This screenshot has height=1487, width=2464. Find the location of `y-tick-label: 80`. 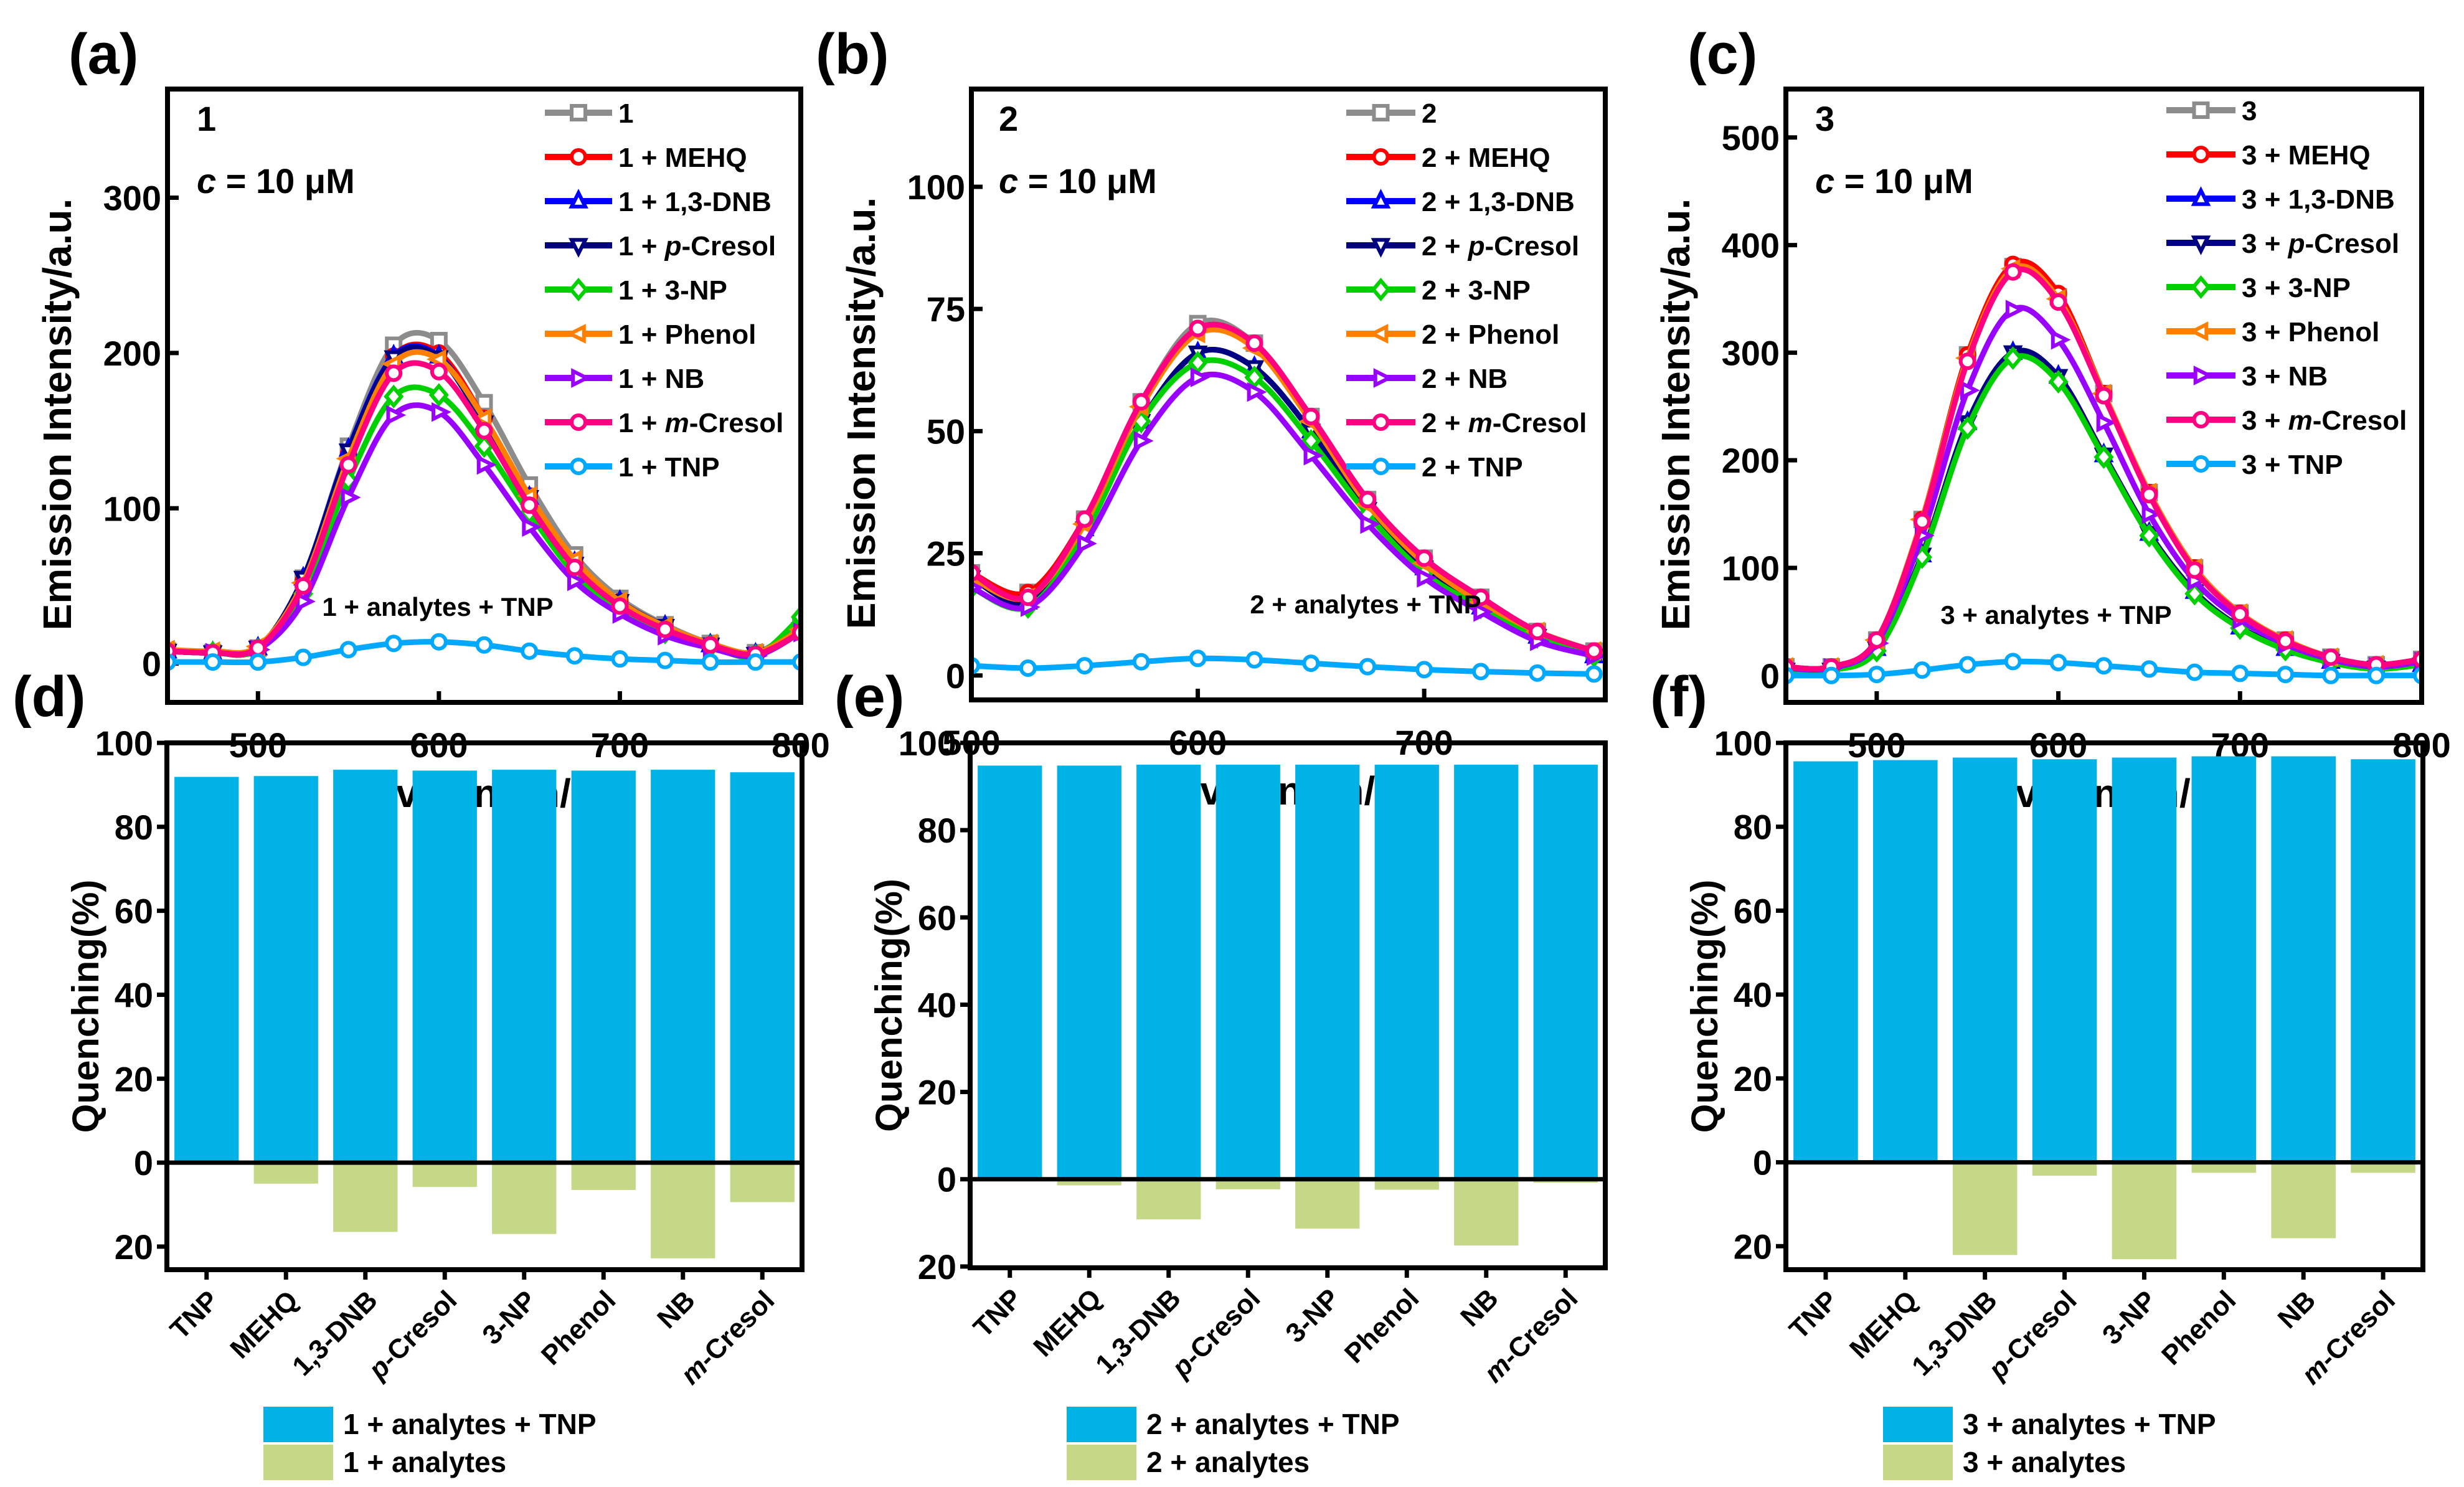

y-tick-label: 80 is located at coordinates (937, 830).